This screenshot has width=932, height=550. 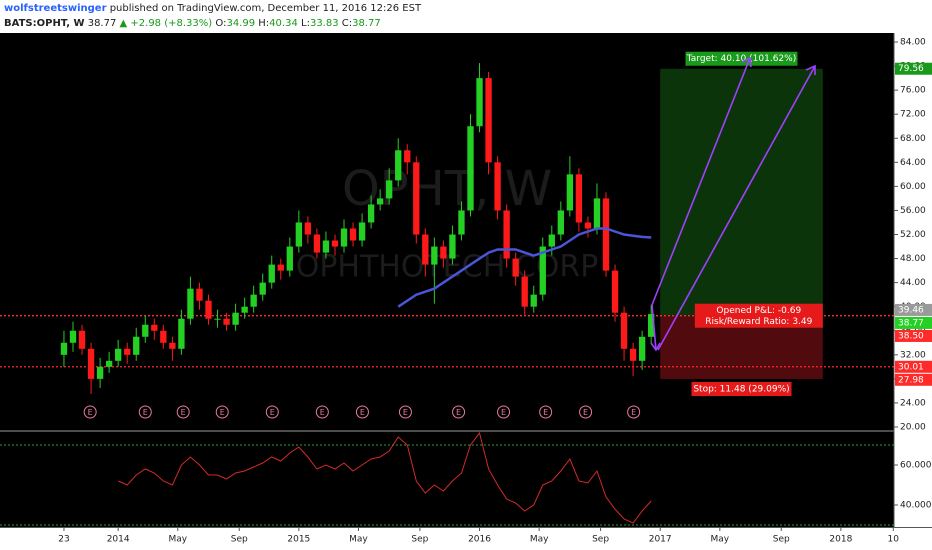 What do you see at coordinates (166, 23) in the screenshot?
I see `change: ▲ +2.98 (+8.33%)` at bounding box center [166, 23].